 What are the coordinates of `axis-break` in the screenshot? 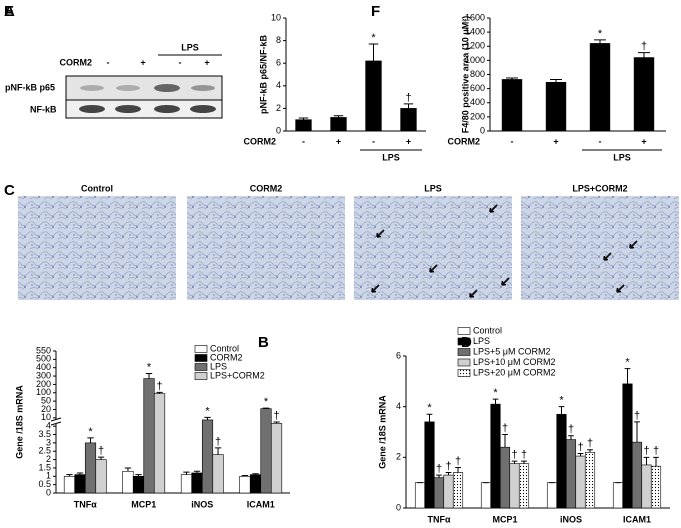 It's located at (56, 421).